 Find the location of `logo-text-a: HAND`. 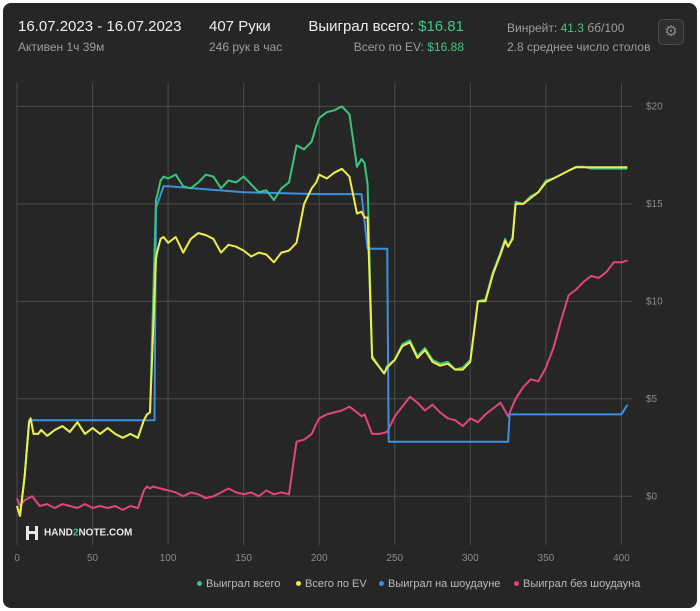

logo-text-a: HAND is located at coordinates (58, 533).